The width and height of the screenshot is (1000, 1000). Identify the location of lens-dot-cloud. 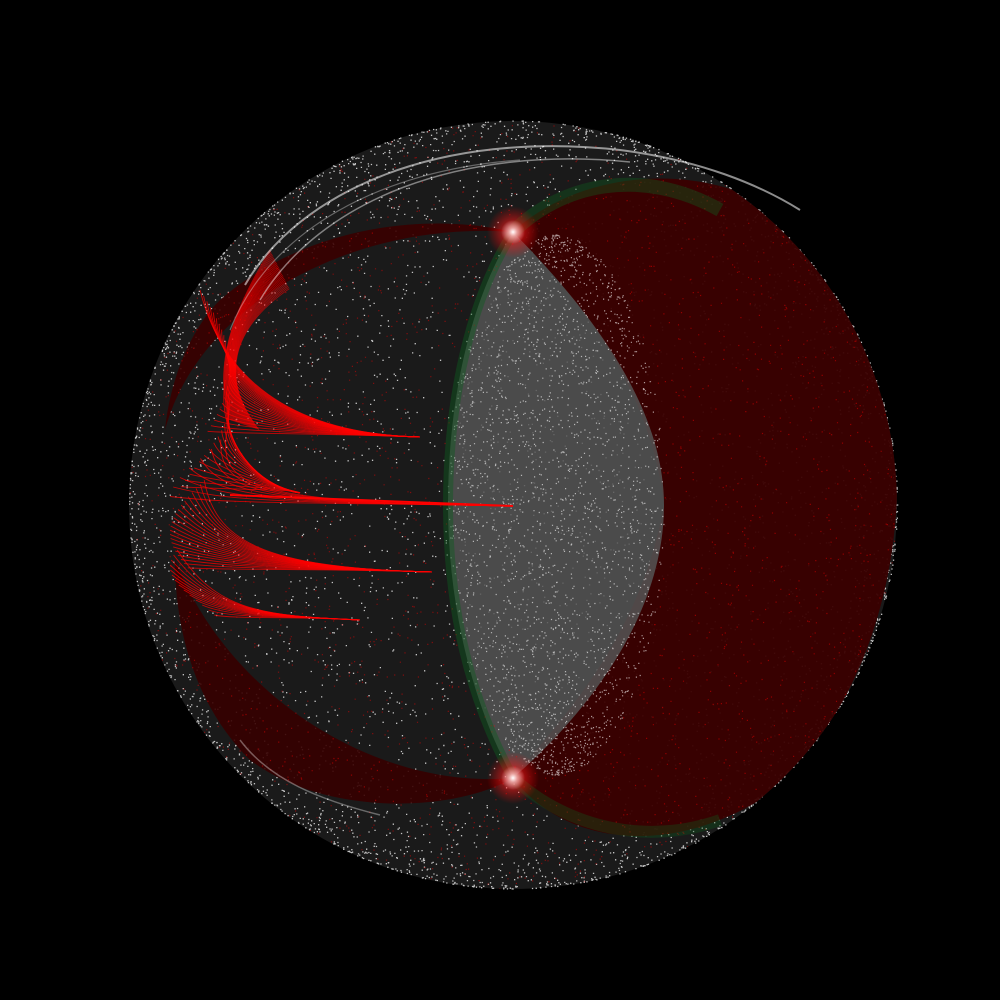
(556, 505).